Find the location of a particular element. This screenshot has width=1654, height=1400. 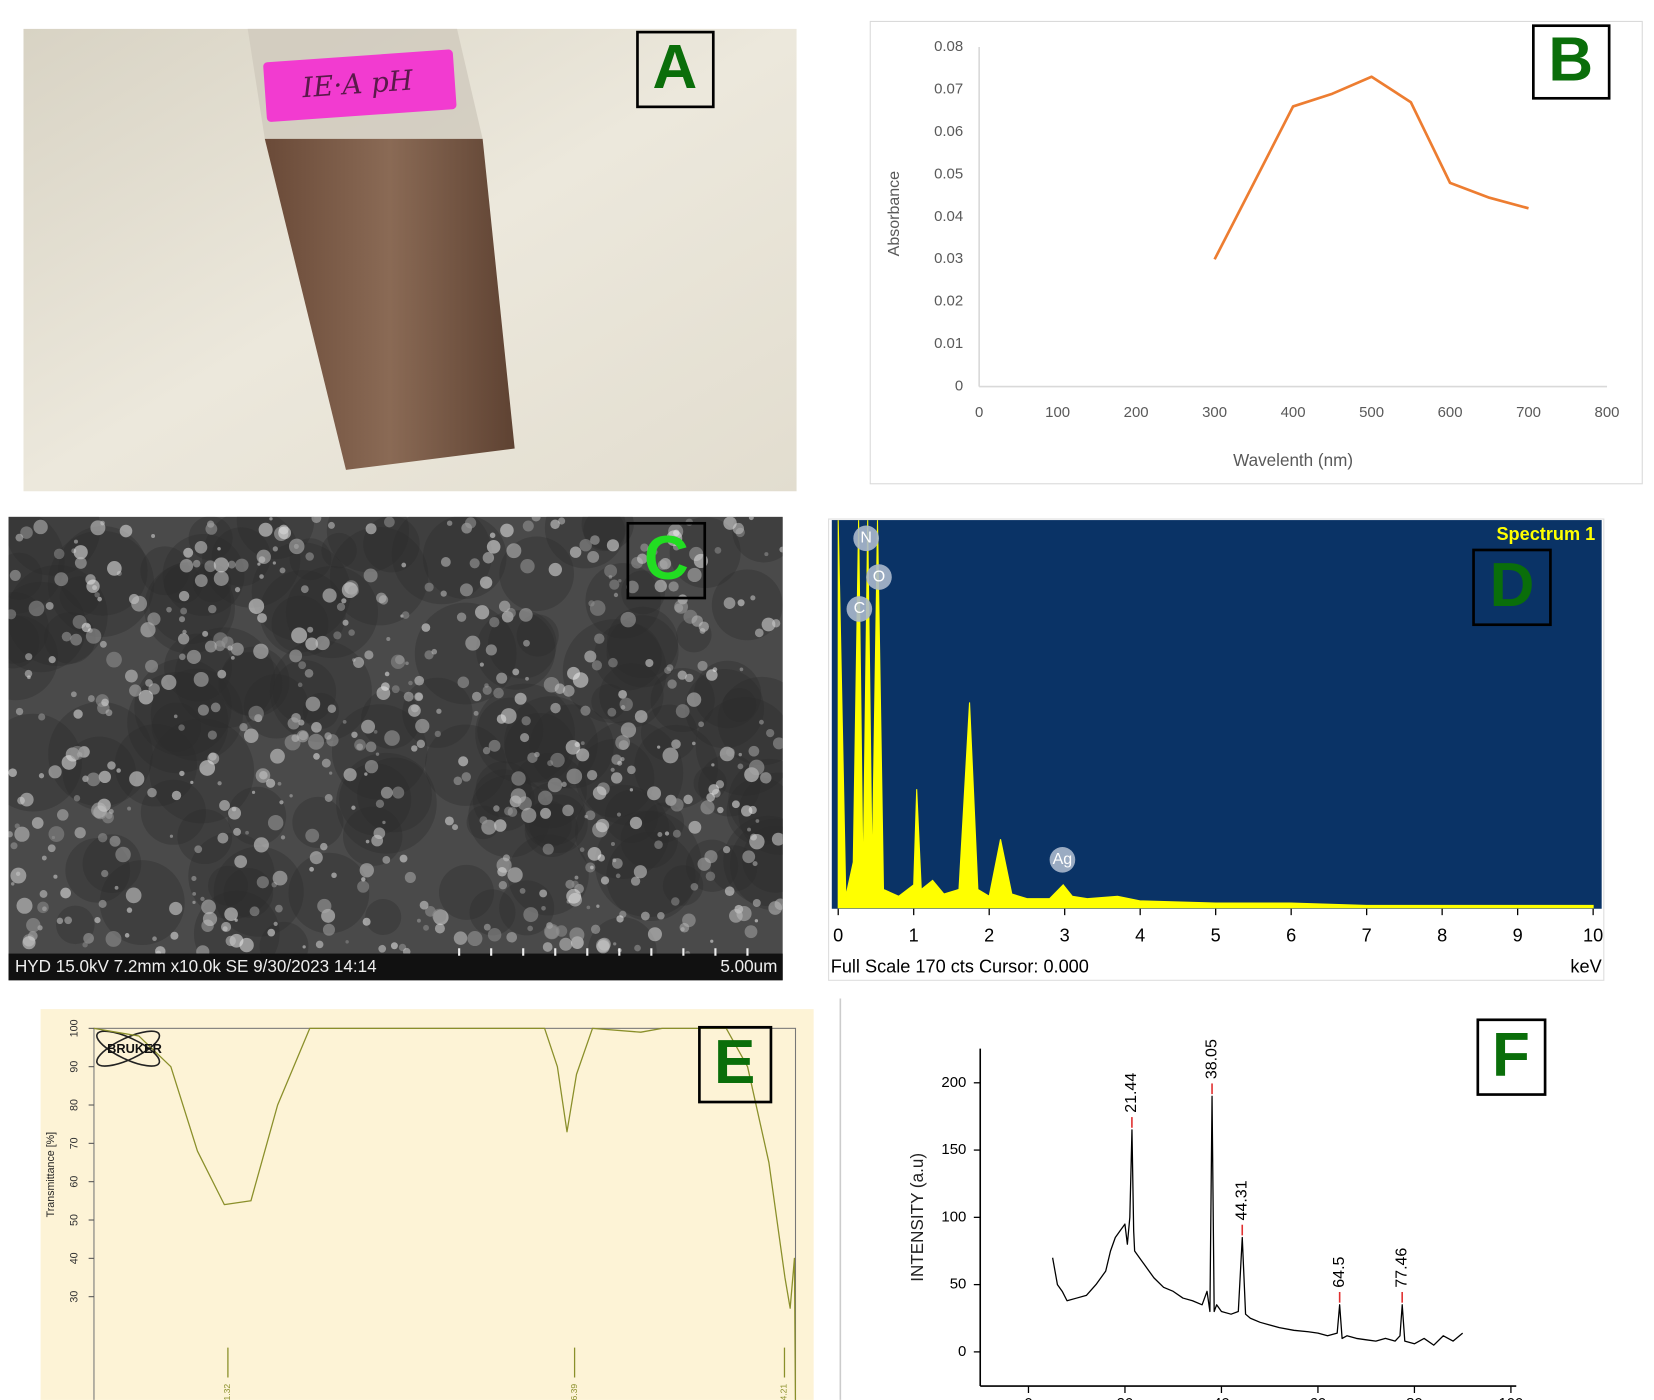

y-tick-label: 30 is located at coordinates (75, 1297).